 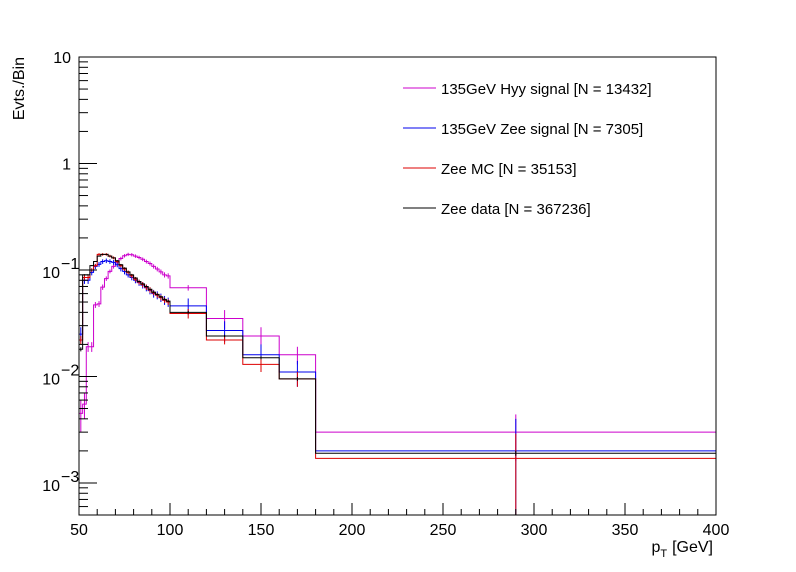 I want to click on x-axis: 50 100 150 200 250 300 350 400, so click(x=399, y=521).